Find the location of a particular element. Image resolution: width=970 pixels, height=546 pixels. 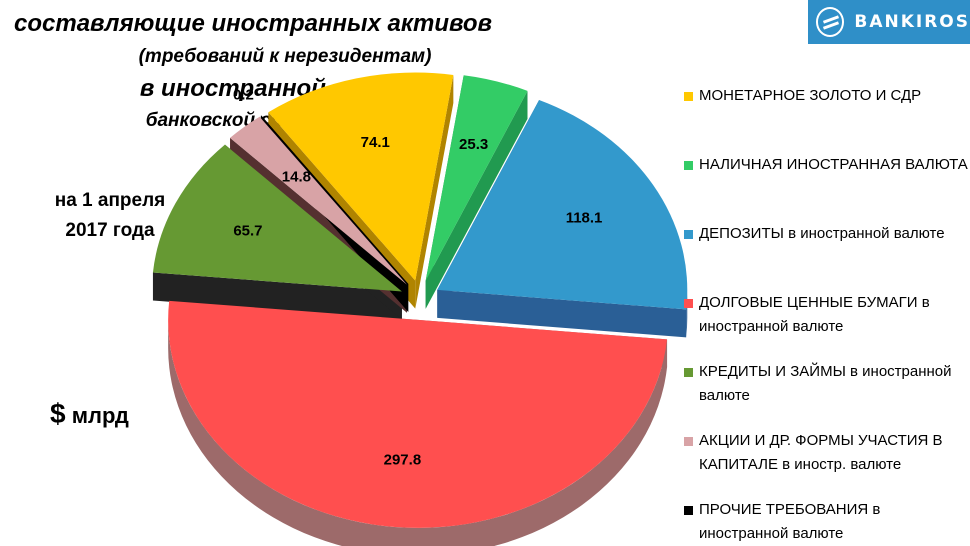

unit-symbol: $ is located at coordinates (58, 413).